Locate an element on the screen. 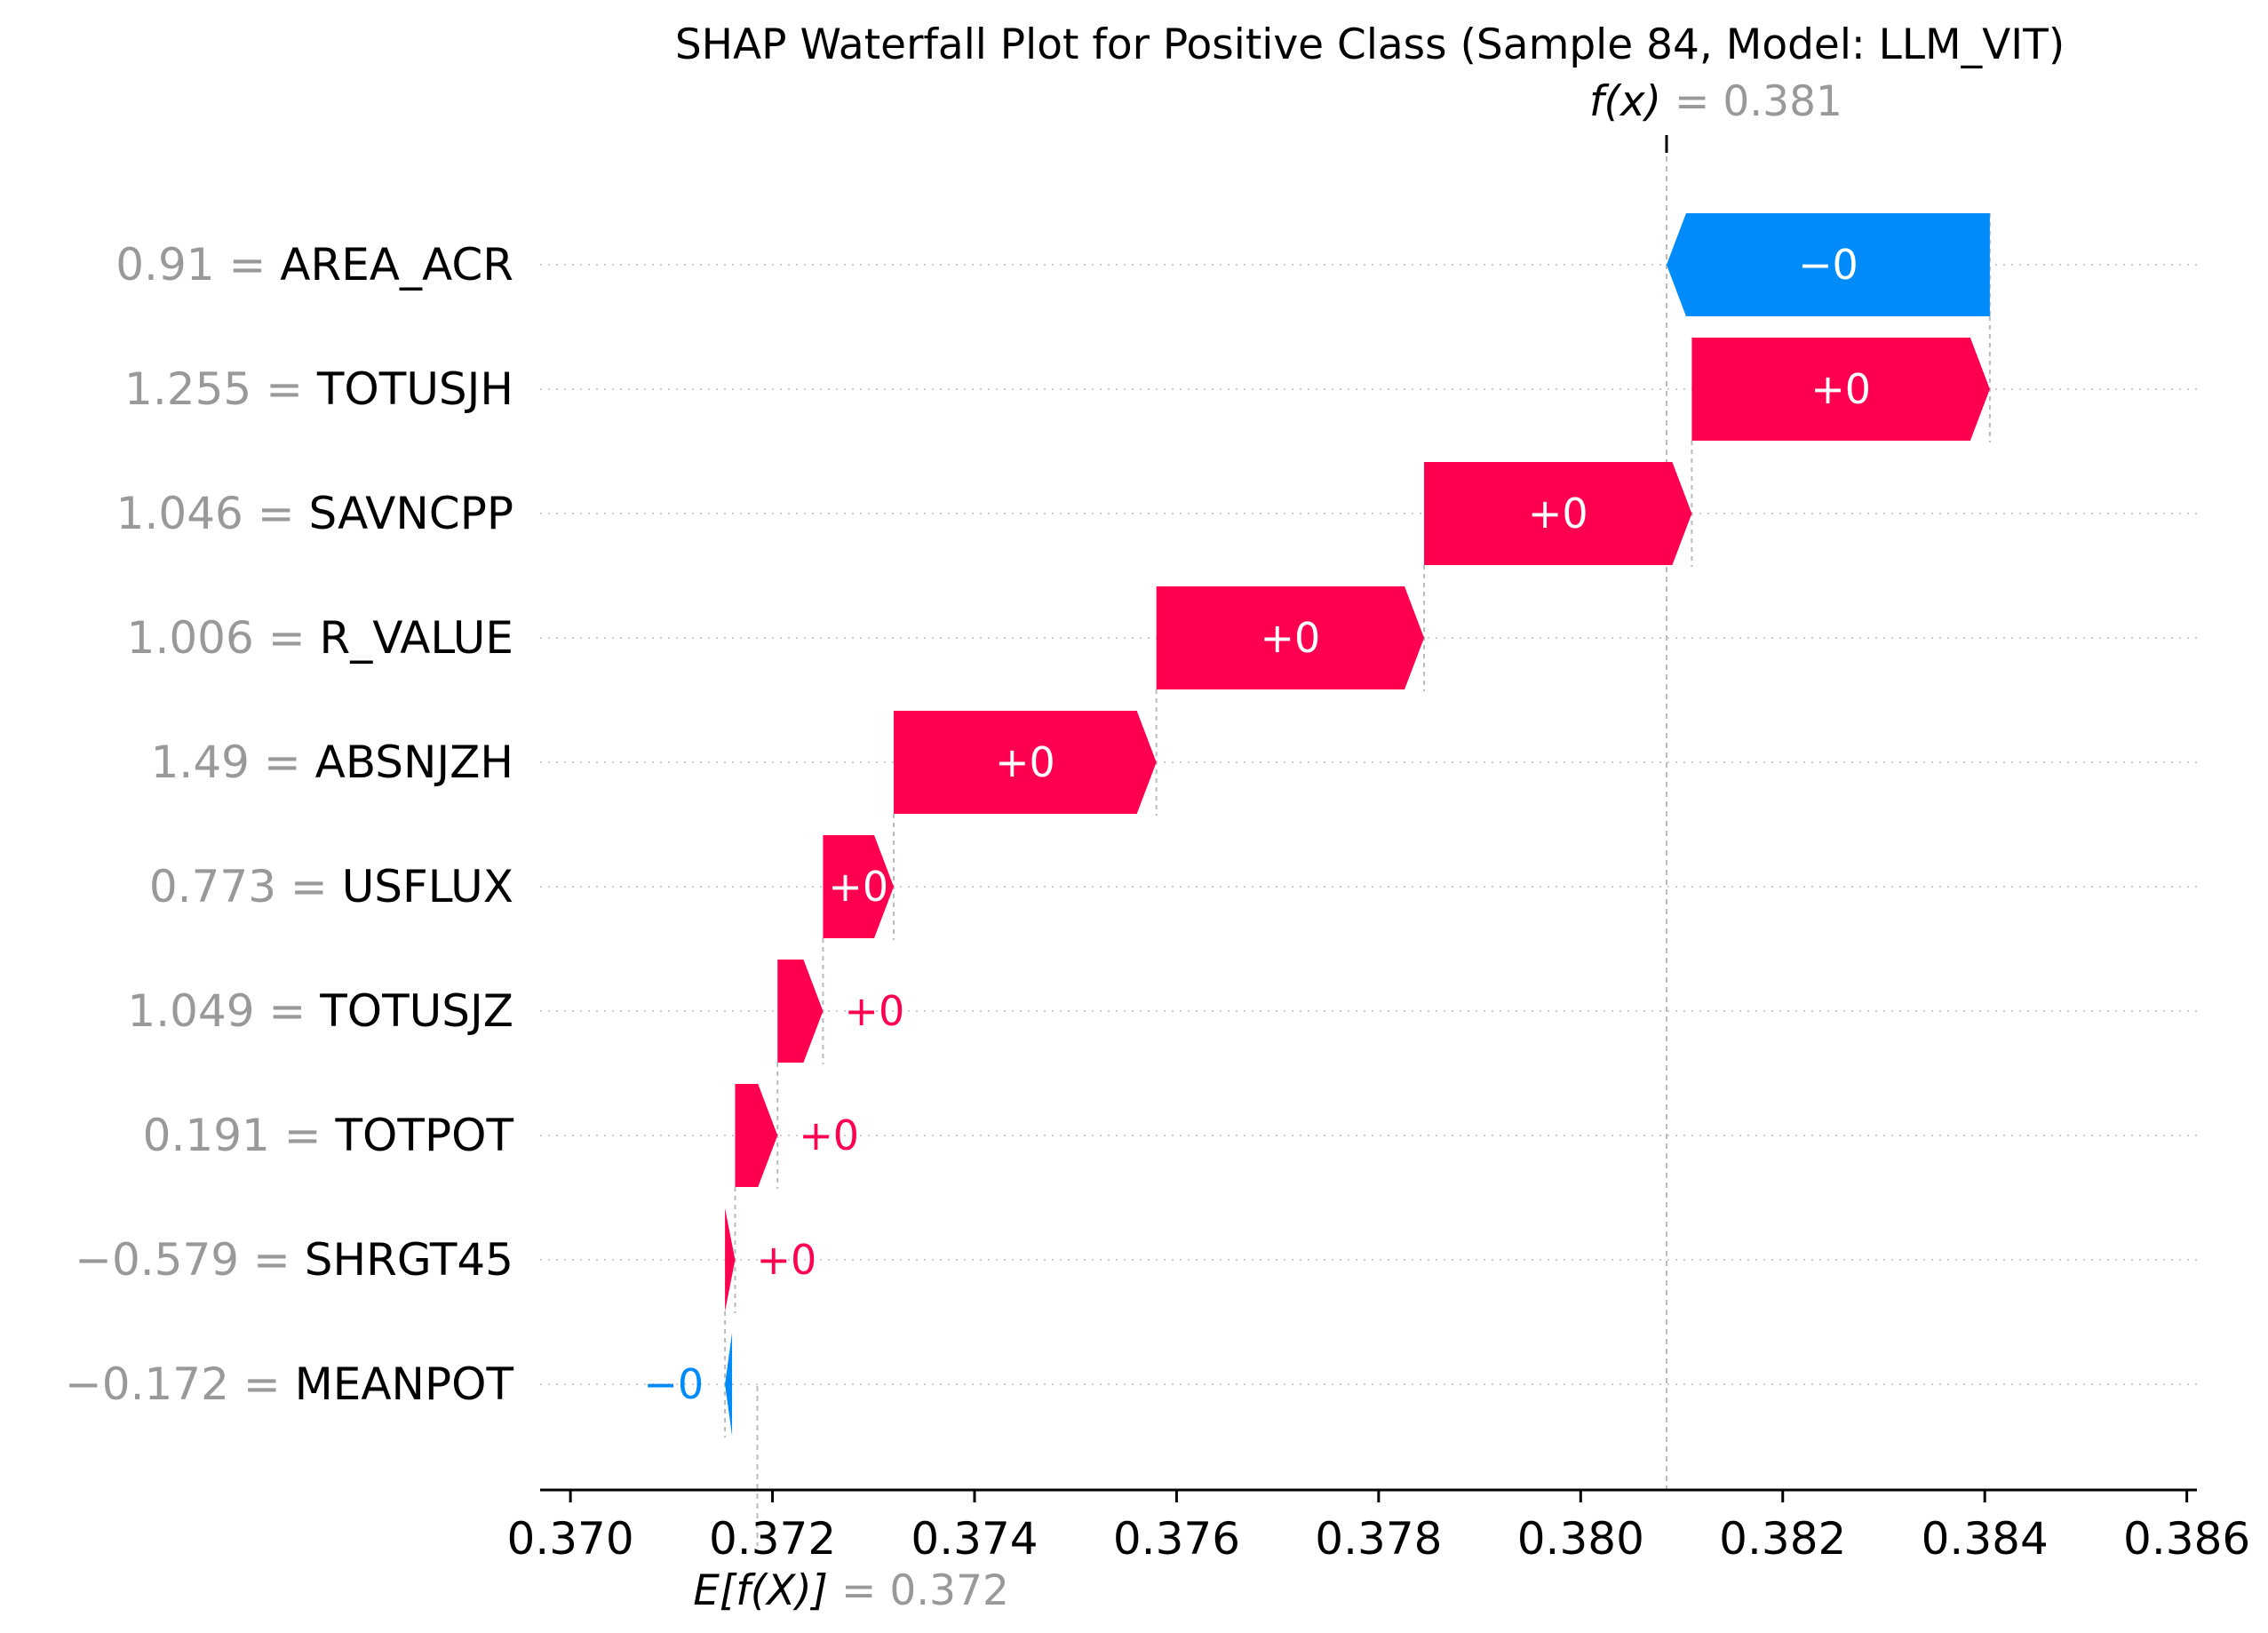 The width and height of the screenshot is (2268, 1633). x-tick-label: 0.384 is located at coordinates (1985, 1539).